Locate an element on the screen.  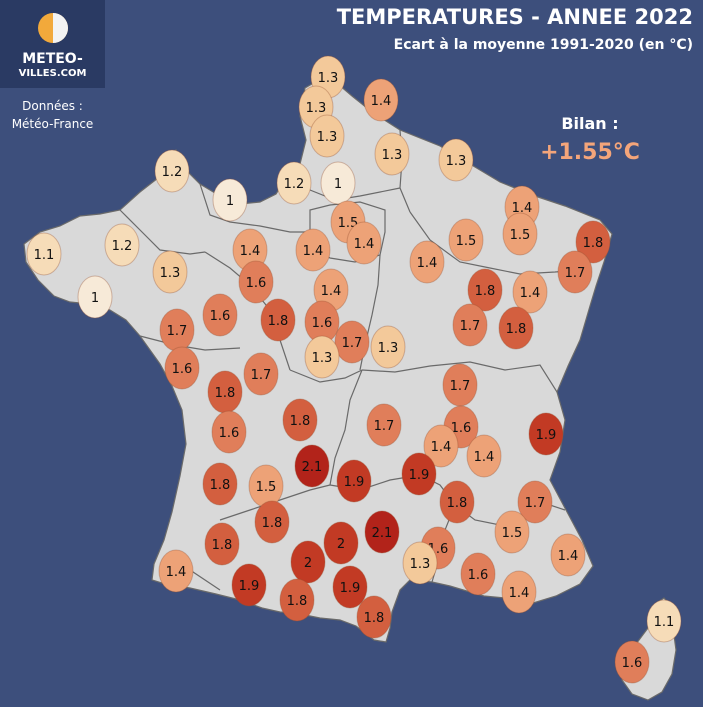
marker-label: 1.1 is located at coordinates (44, 255).